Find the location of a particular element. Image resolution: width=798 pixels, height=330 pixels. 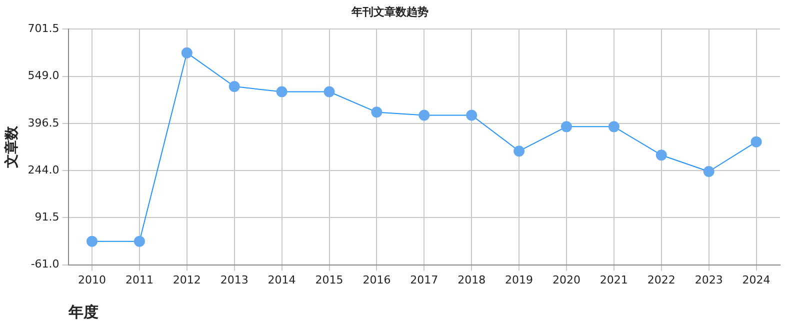

x-tick-label: 2023 is located at coordinates (708, 279).